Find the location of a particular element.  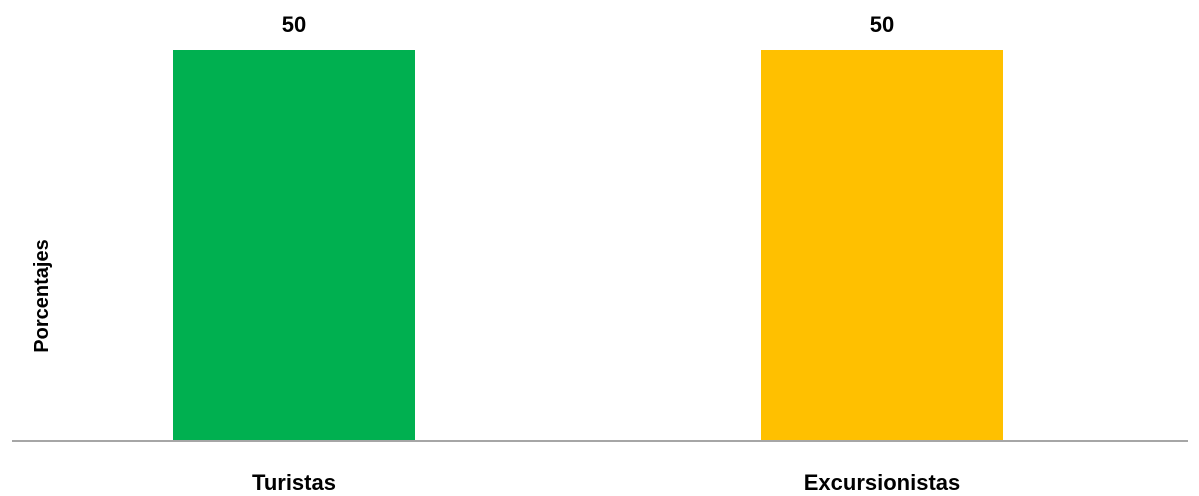

category-label-turistas: Turistas is located at coordinates (294, 482).